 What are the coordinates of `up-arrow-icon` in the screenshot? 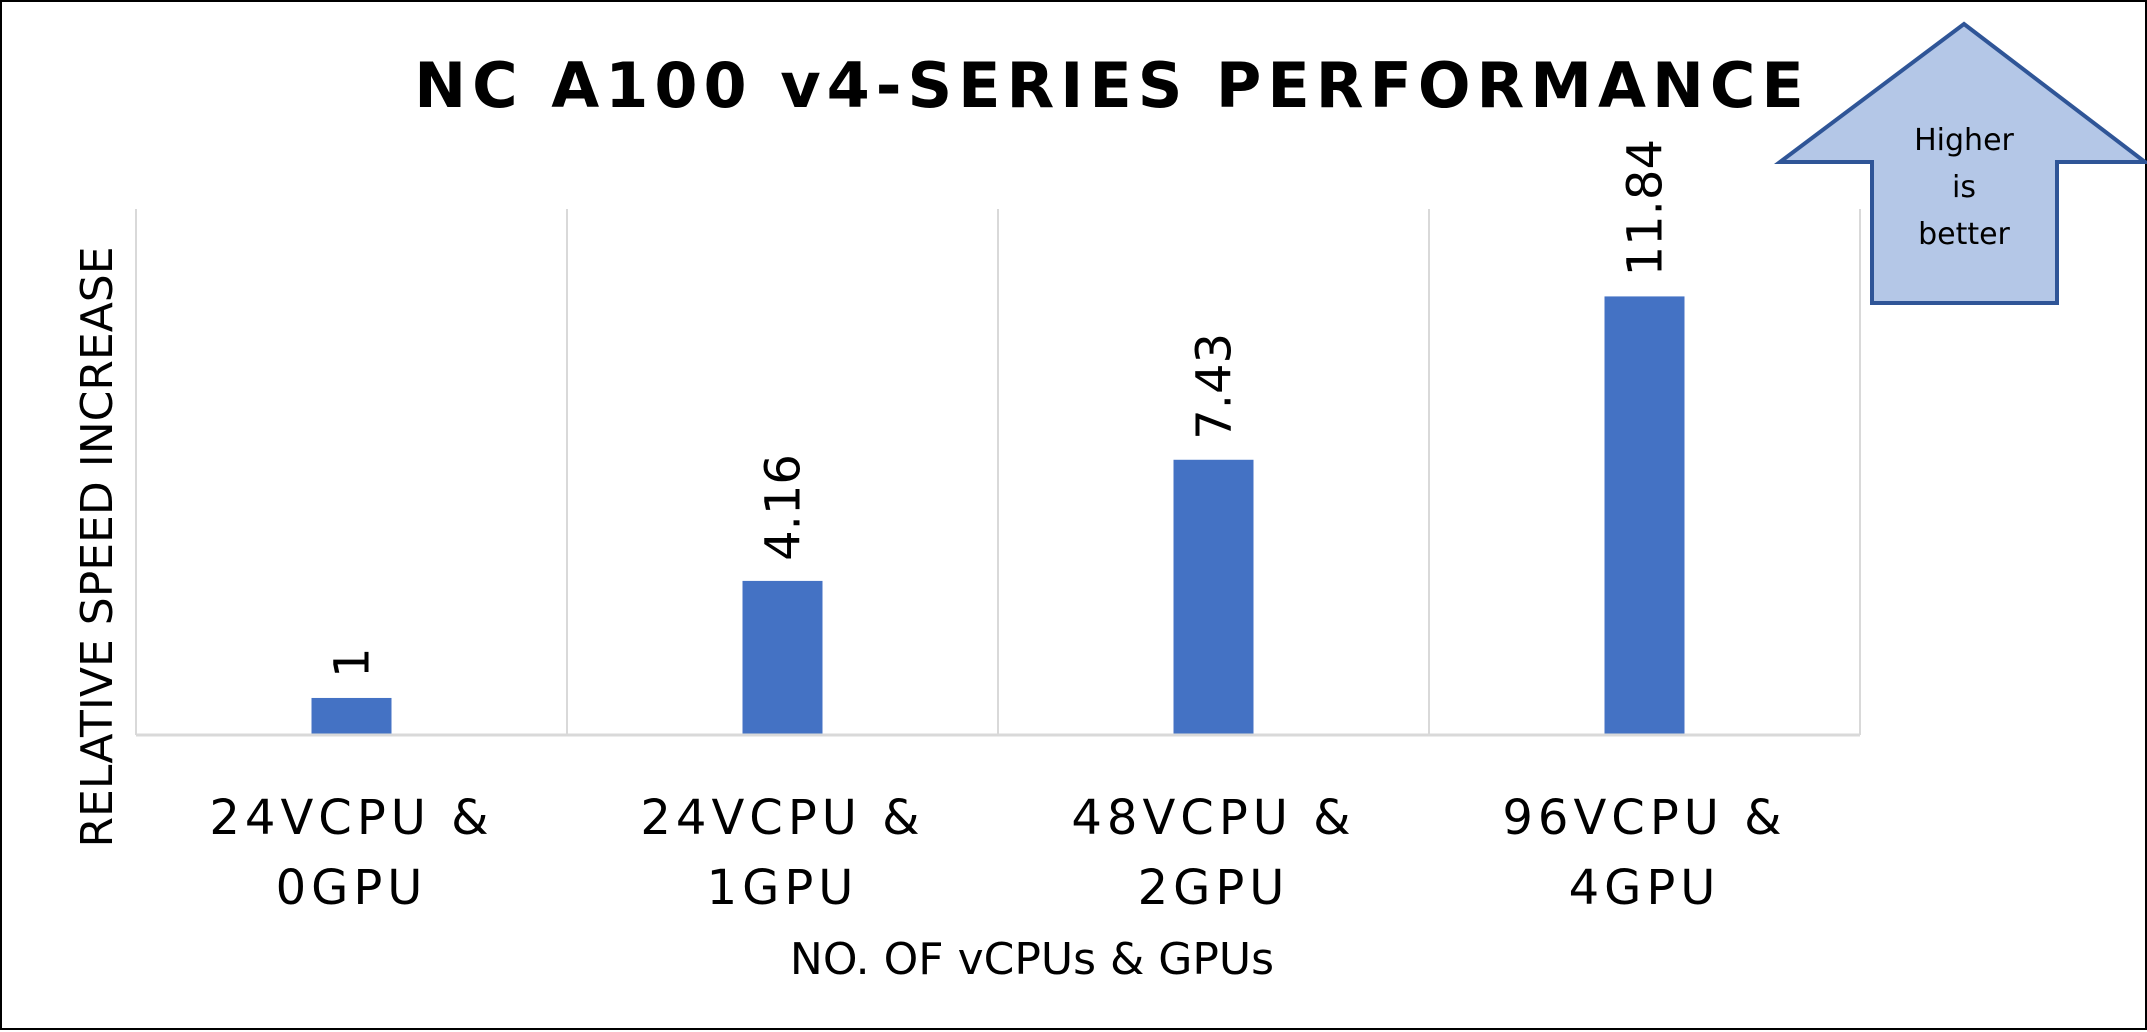 It's located at (1960, 163).